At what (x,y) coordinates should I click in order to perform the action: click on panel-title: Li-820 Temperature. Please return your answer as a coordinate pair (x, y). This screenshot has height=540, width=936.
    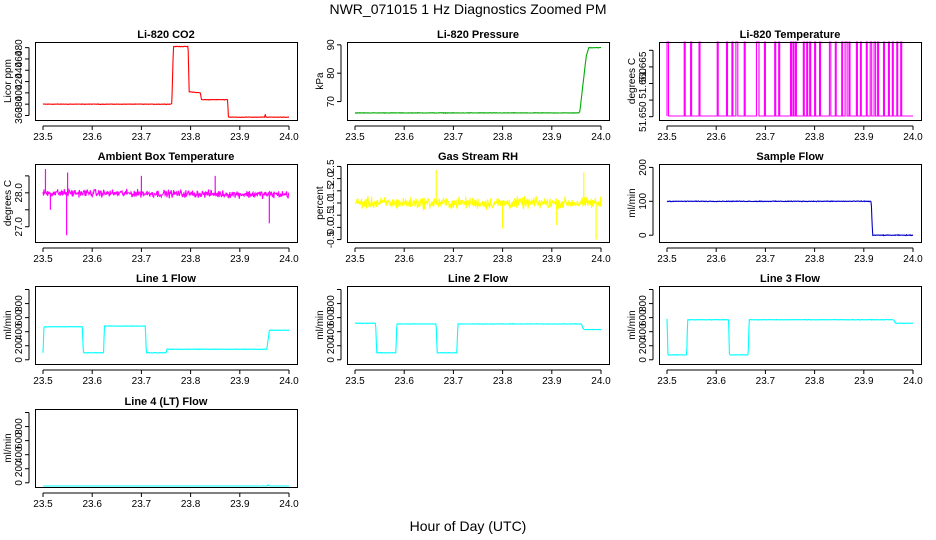
    Looking at the image, I should click on (790, 35).